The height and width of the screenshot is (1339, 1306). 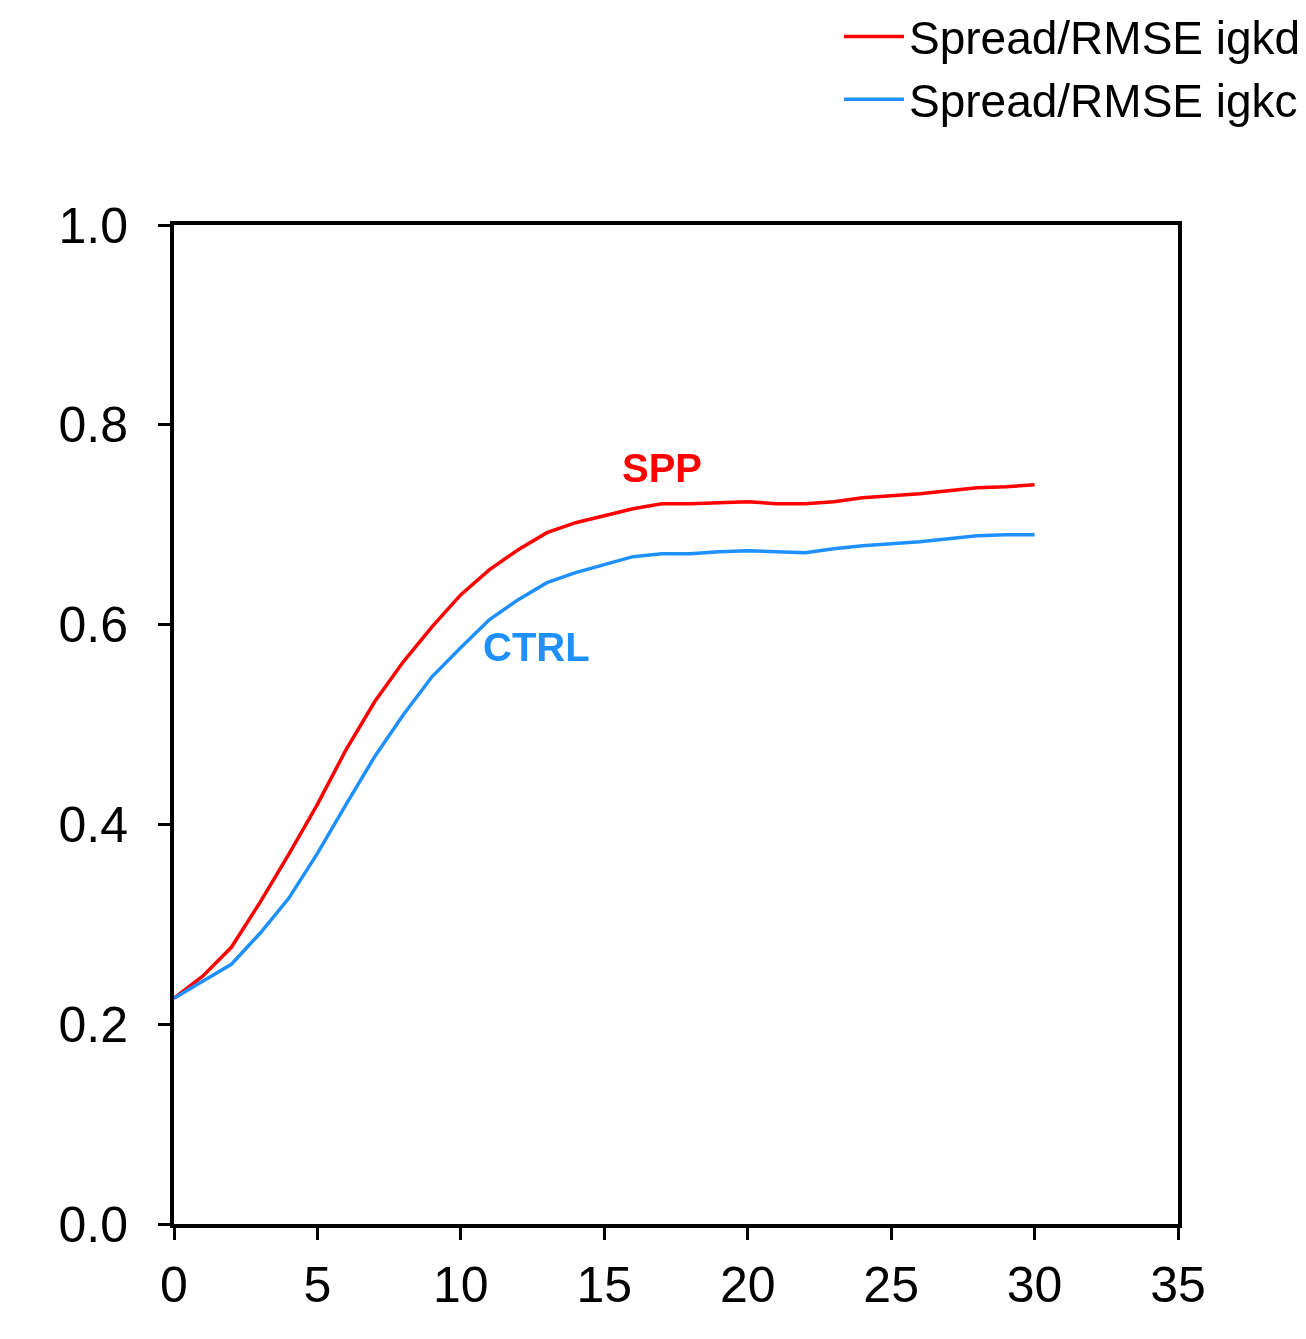 I want to click on x-tick-label: 35, so click(x=1178, y=1285).